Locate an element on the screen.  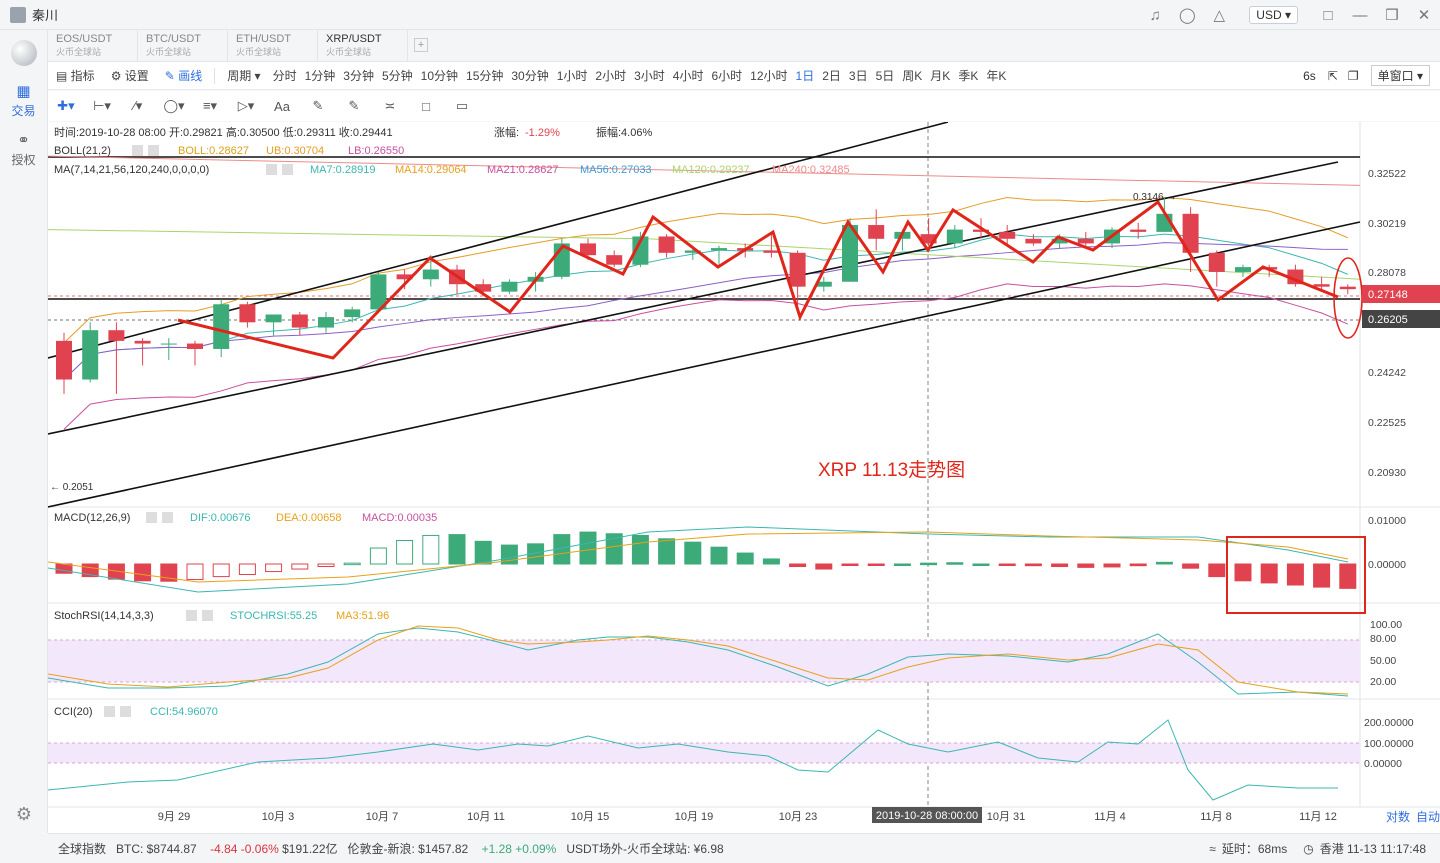
fibonacci-icon: ≡▾ is located at coordinates (210, 105).